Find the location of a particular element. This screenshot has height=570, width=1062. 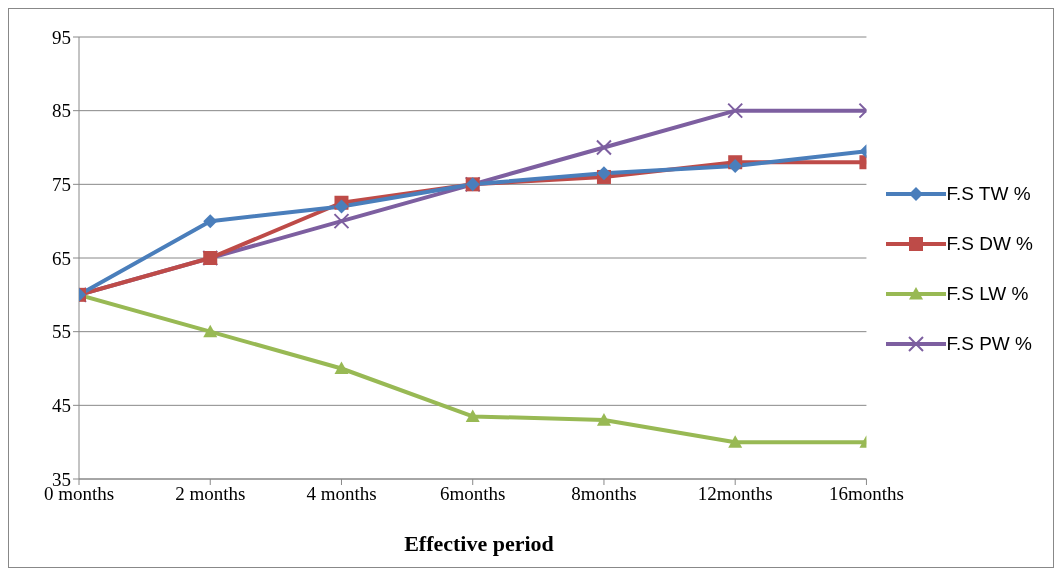

y-tick-label: 75 is located at coordinates (61, 185).